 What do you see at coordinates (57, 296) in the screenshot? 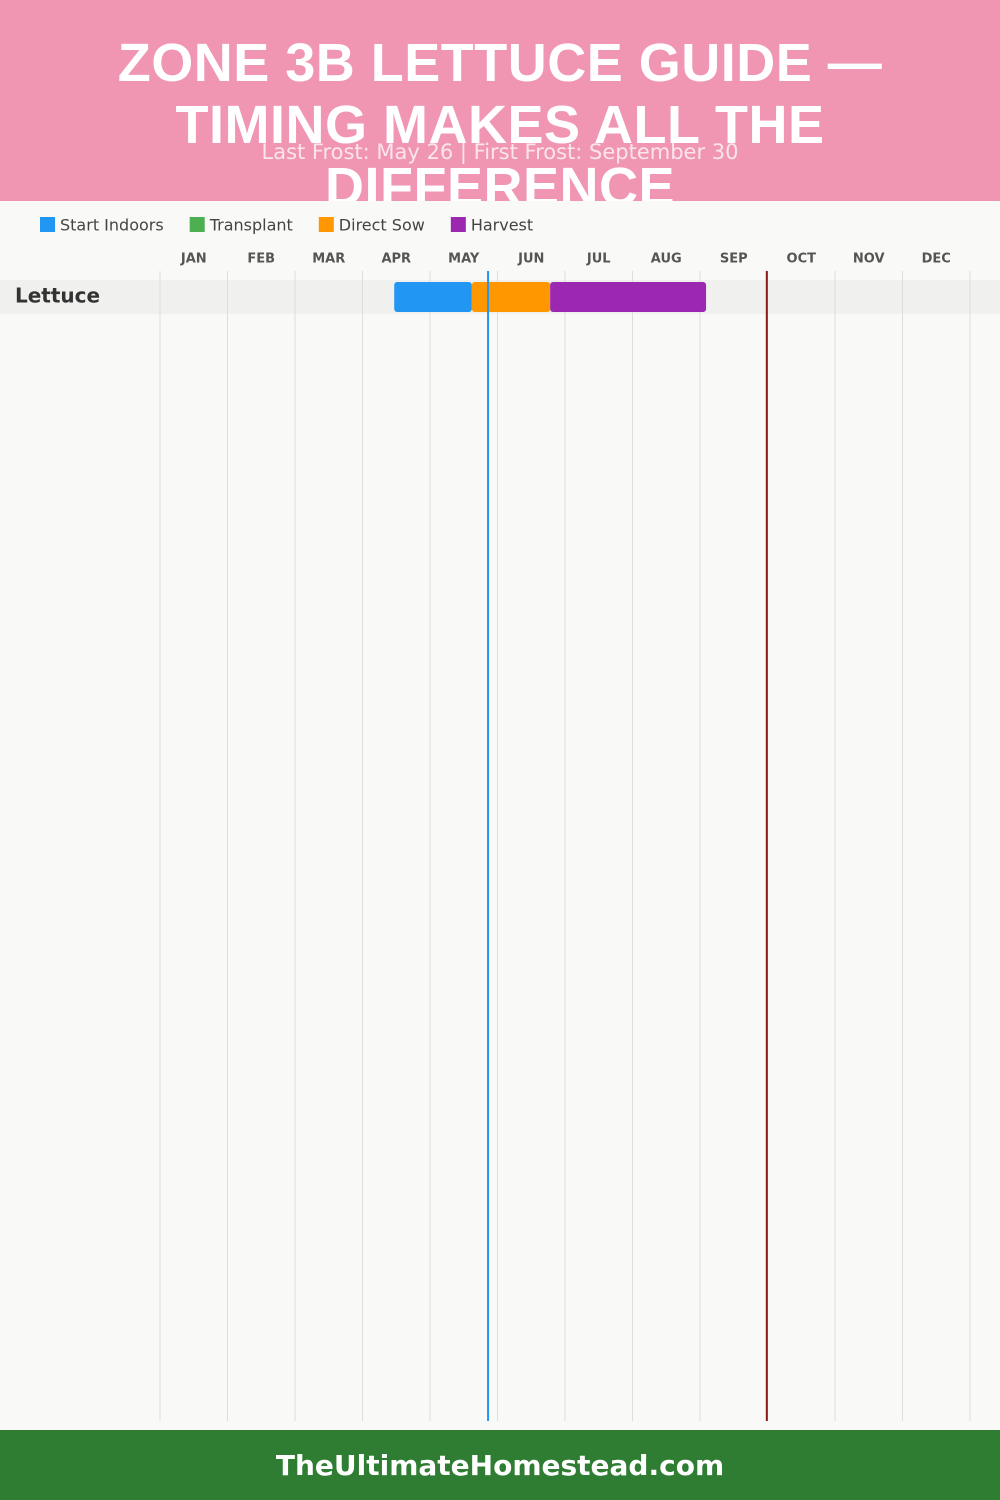
I see `row-label: Lettuce` at bounding box center [57, 296].